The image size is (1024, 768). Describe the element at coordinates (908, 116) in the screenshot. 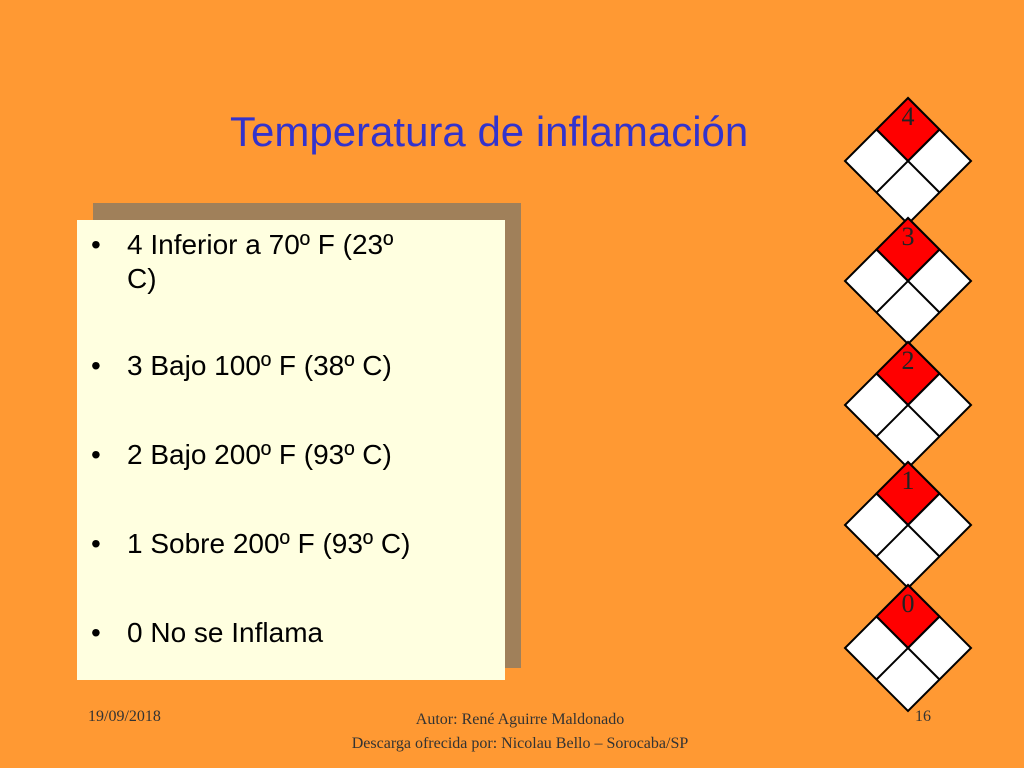

I see `diamond-number: 4` at that location.